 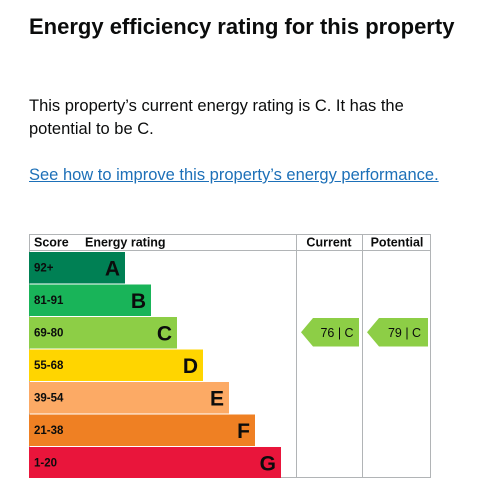 What do you see at coordinates (138, 301) in the screenshot?
I see `band-letter-b: B` at bounding box center [138, 301].